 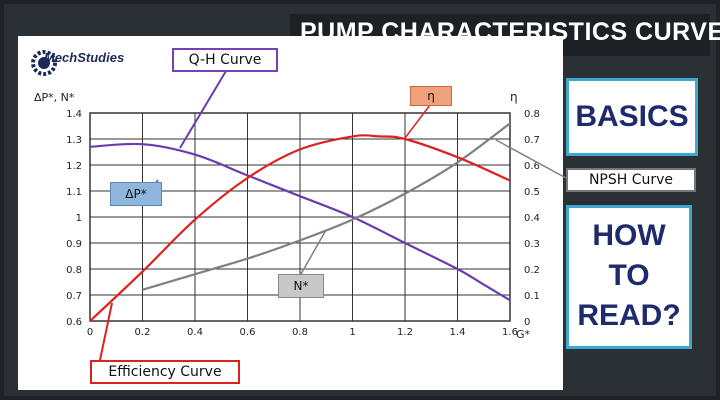 I want to click on y-left-tick-label: 0.8, so click(x=74, y=270).